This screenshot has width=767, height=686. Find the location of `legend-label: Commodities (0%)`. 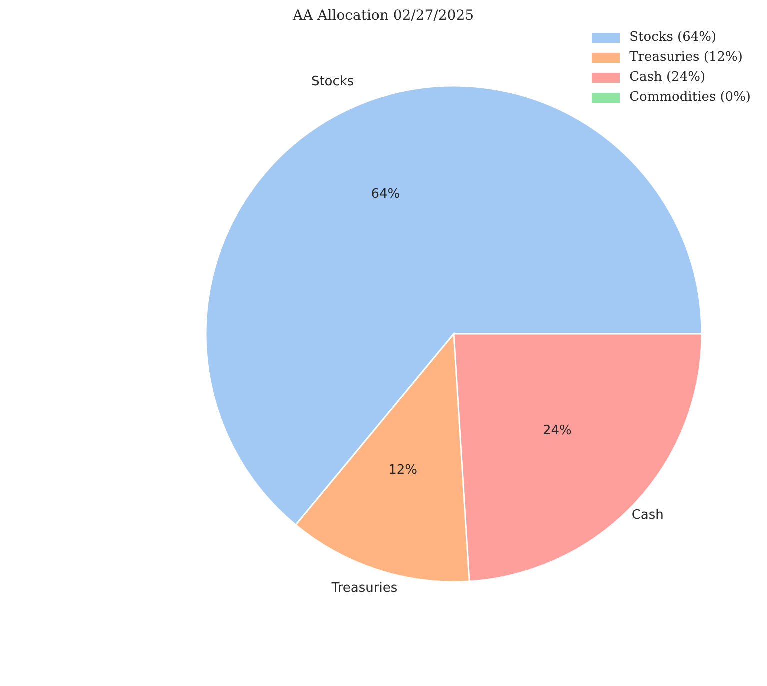

legend-label: Commodities (0%) is located at coordinates (690, 98).